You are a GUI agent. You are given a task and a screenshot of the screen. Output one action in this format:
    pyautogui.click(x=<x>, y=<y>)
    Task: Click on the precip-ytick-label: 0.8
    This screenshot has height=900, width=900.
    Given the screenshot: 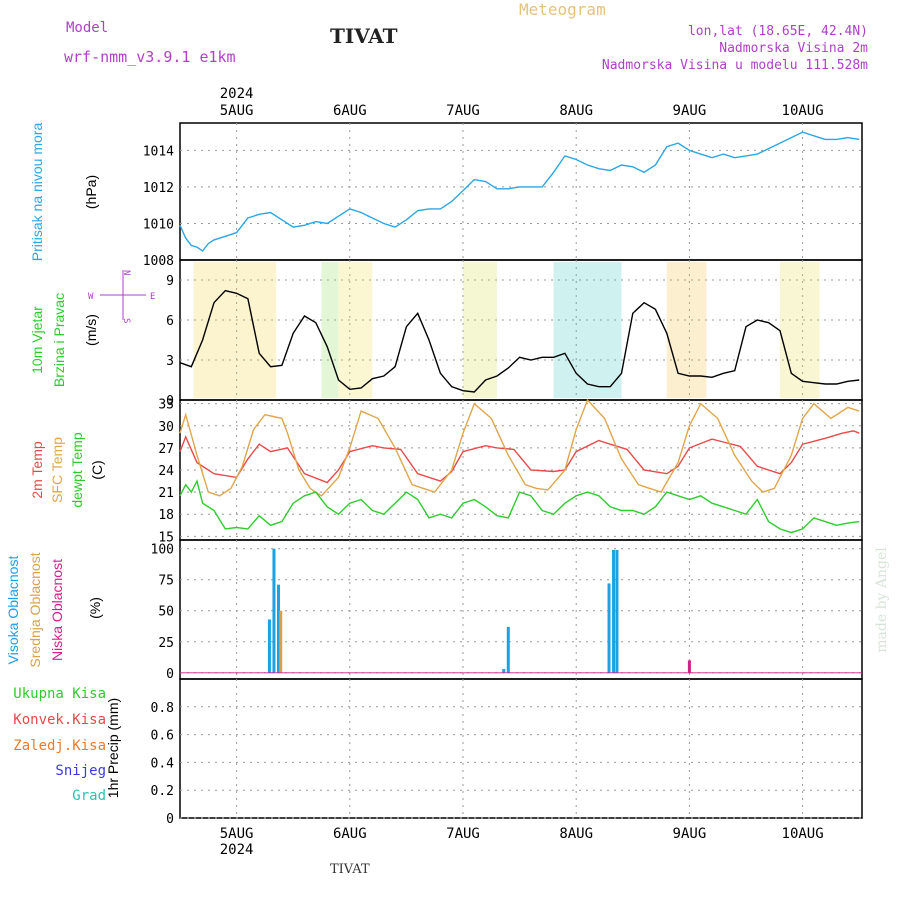 What is the action you would take?
    pyautogui.click(x=162, y=708)
    